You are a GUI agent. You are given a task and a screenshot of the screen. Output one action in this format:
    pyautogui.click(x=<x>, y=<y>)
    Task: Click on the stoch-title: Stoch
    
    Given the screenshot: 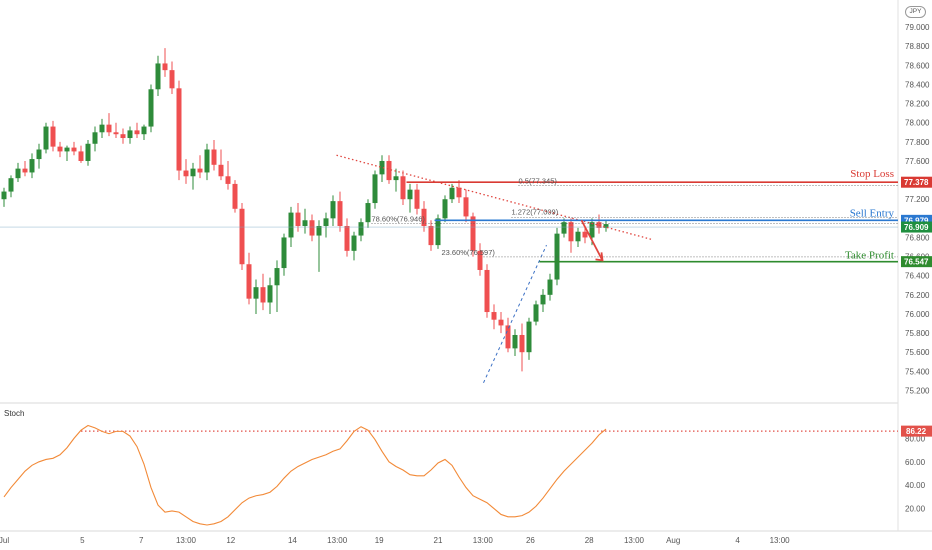 What is the action you would take?
    pyautogui.click(x=14, y=413)
    